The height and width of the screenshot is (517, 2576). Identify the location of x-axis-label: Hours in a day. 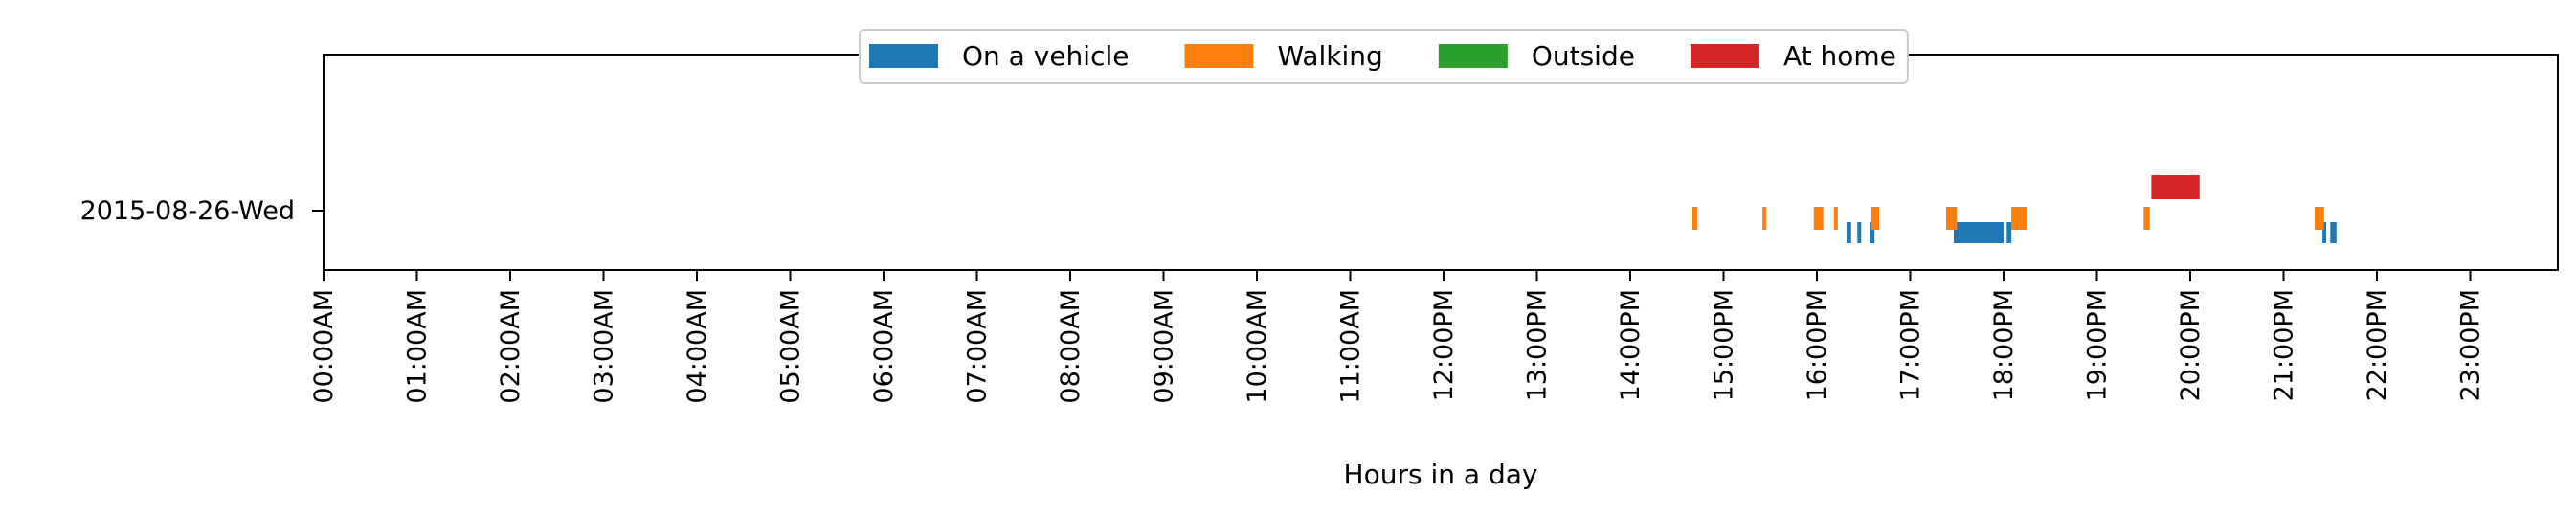
(1441, 474).